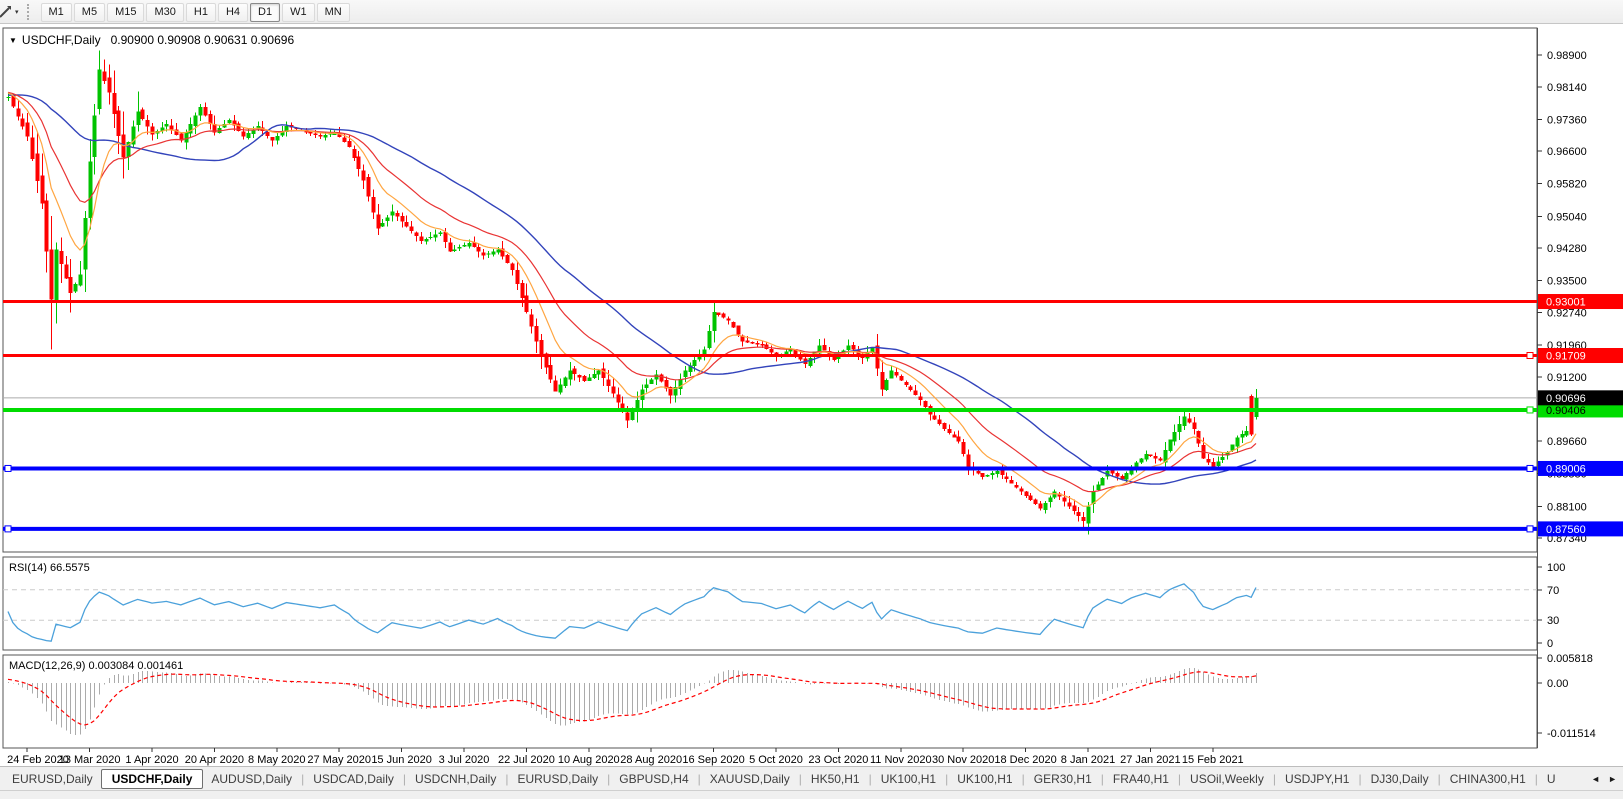 Image resolution: width=1623 pixels, height=799 pixels. I want to click on date-axis-label: 18 Dec 2020, so click(1025, 760).